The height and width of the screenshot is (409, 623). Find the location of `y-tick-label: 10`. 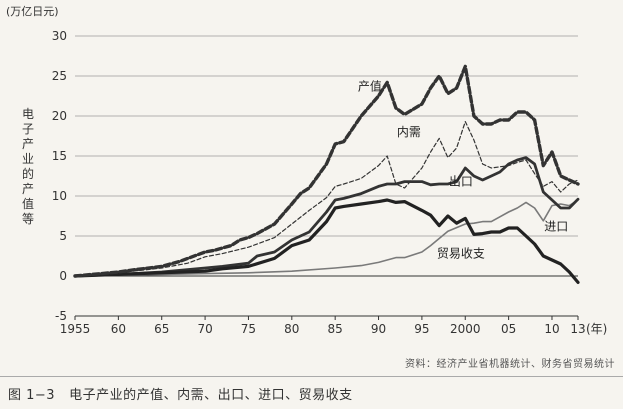

y-tick-label: 10 is located at coordinates (59, 196).